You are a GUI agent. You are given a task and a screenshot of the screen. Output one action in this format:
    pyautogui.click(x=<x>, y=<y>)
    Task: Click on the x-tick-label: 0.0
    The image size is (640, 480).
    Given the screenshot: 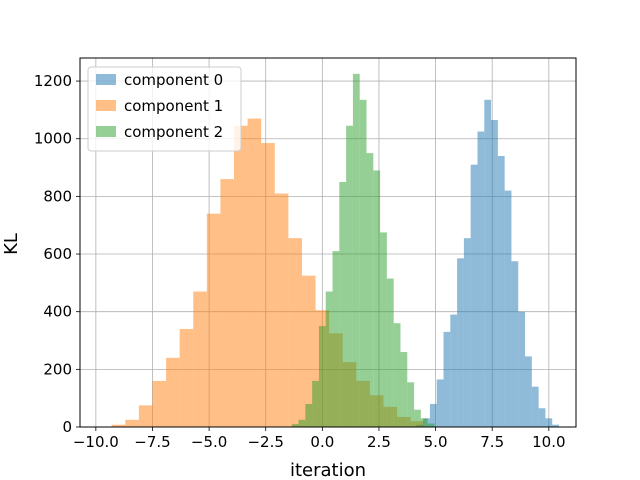 What is the action you would take?
    pyautogui.click(x=322, y=442)
    